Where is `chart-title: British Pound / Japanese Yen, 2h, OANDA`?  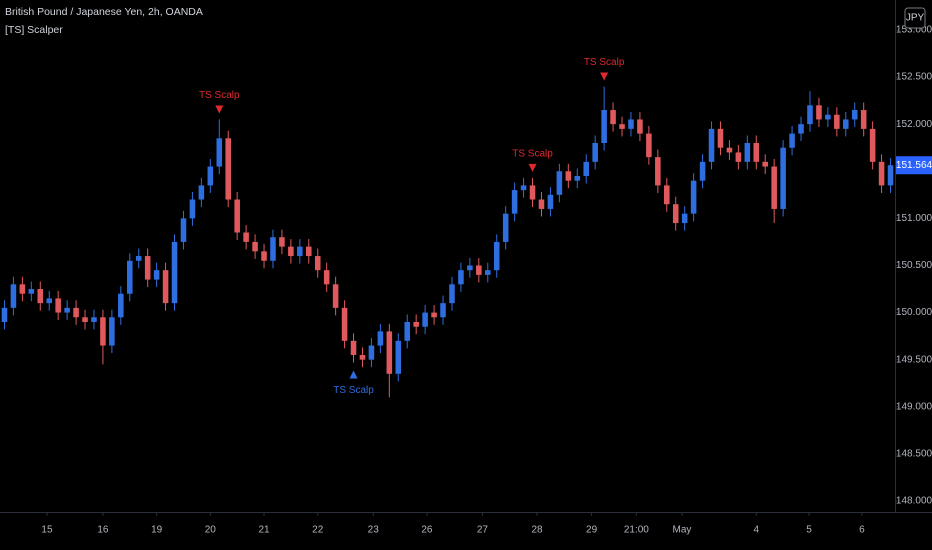
chart-title: British Pound / Japanese Yen, 2h, OANDA is located at coordinates (104, 12).